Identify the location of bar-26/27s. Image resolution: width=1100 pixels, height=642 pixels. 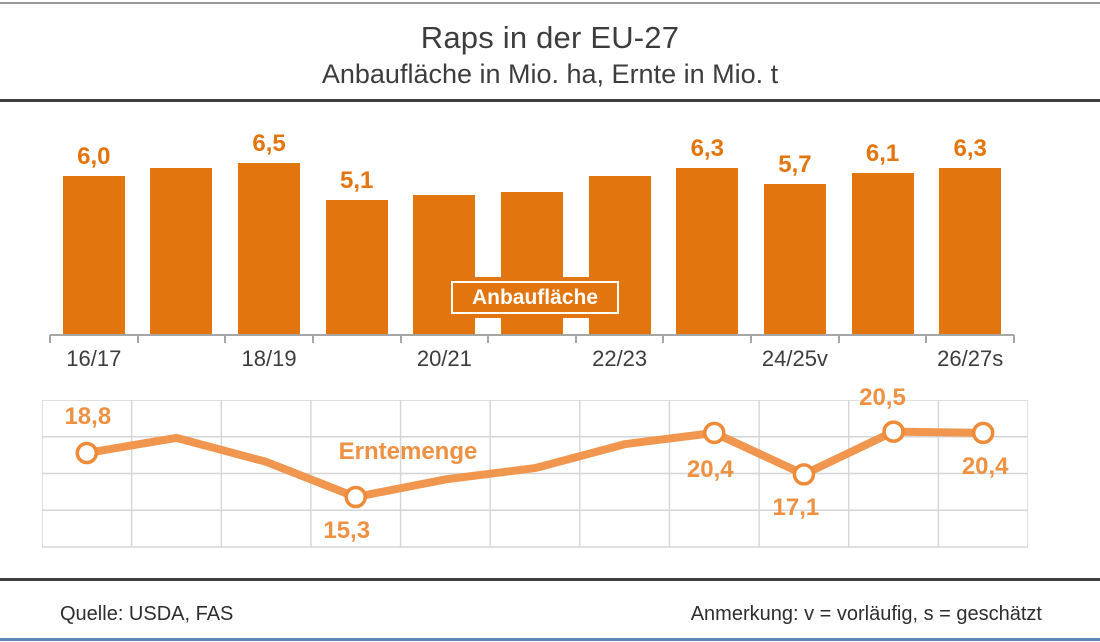
(970, 251).